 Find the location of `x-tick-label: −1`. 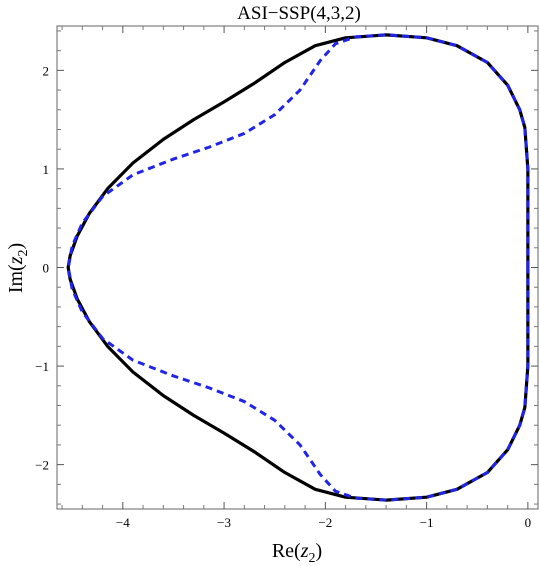

x-tick-label: −1 is located at coordinates (427, 522).